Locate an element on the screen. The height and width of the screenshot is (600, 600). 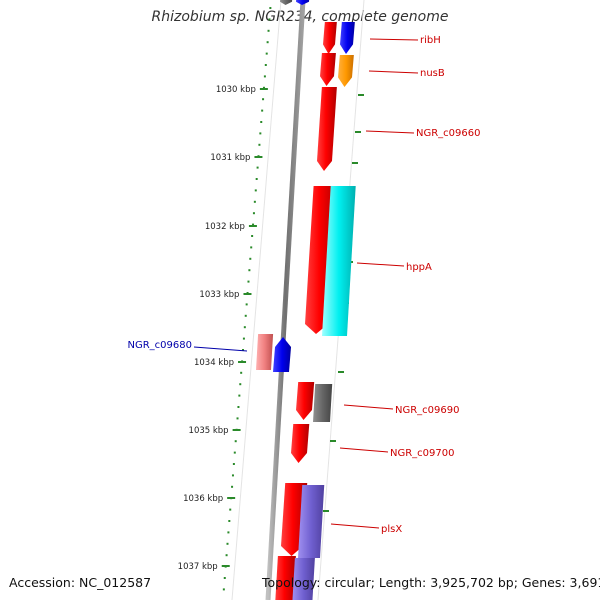
gene-label: NGR_c09690 is located at coordinates (427, 410).